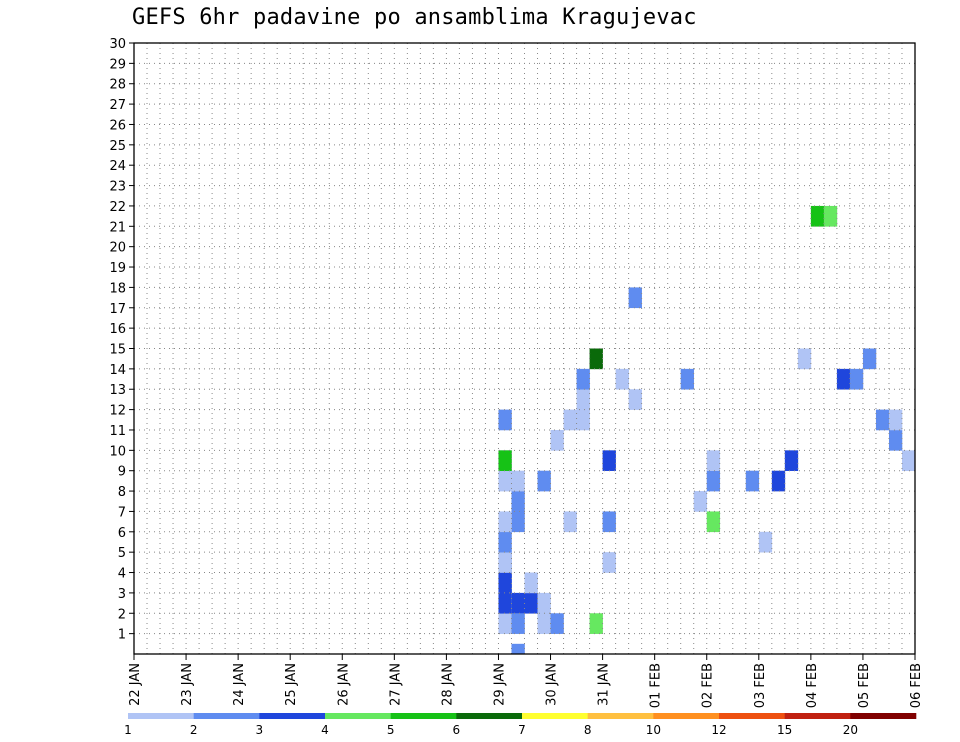  I want to click on y-tick-label: 27, so click(117, 105).